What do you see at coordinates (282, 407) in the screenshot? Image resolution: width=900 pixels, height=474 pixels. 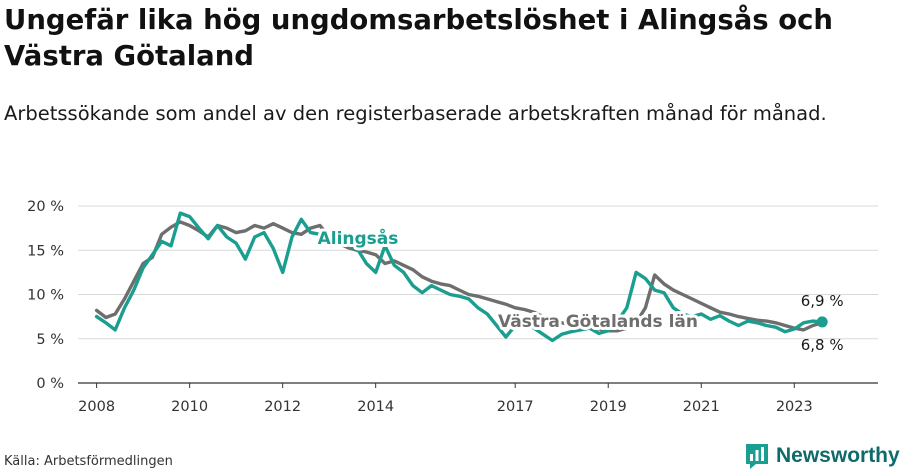 I see `x-tick-label: 2012` at bounding box center [282, 407].